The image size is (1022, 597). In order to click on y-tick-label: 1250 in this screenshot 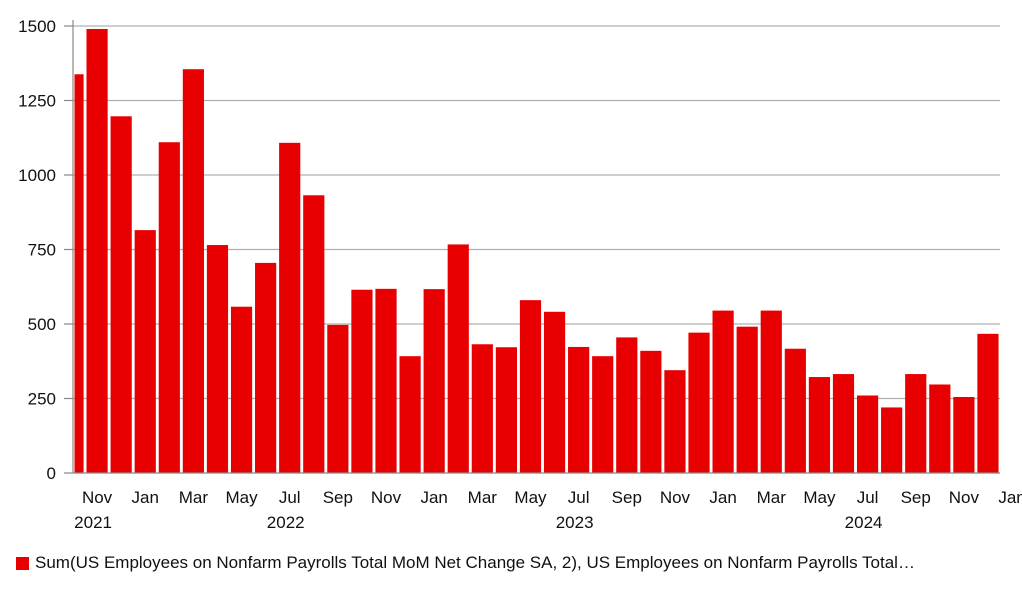, I will do `click(37, 101)`.